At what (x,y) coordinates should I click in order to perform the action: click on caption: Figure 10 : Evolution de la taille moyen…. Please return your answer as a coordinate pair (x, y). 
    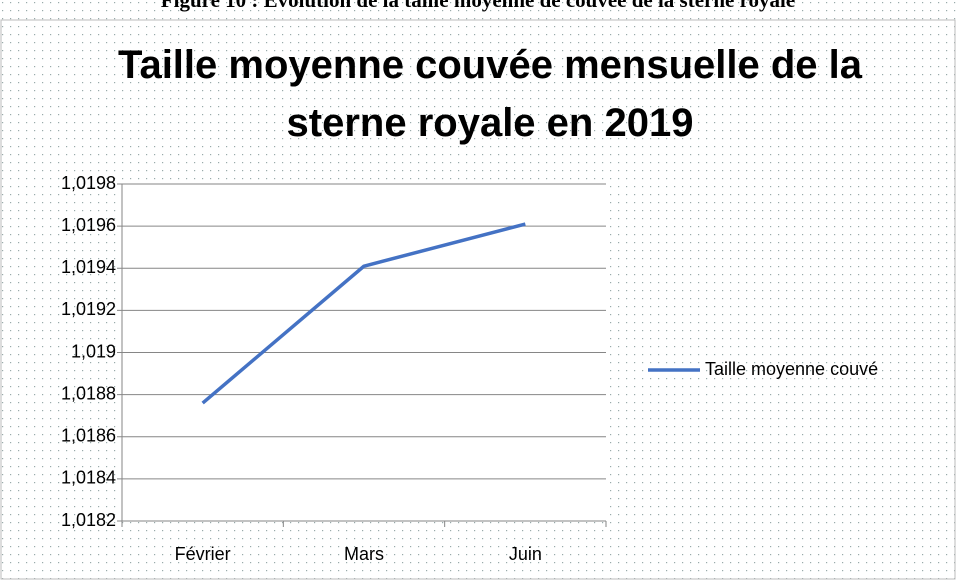
    Looking at the image, I should click on (478, 6).